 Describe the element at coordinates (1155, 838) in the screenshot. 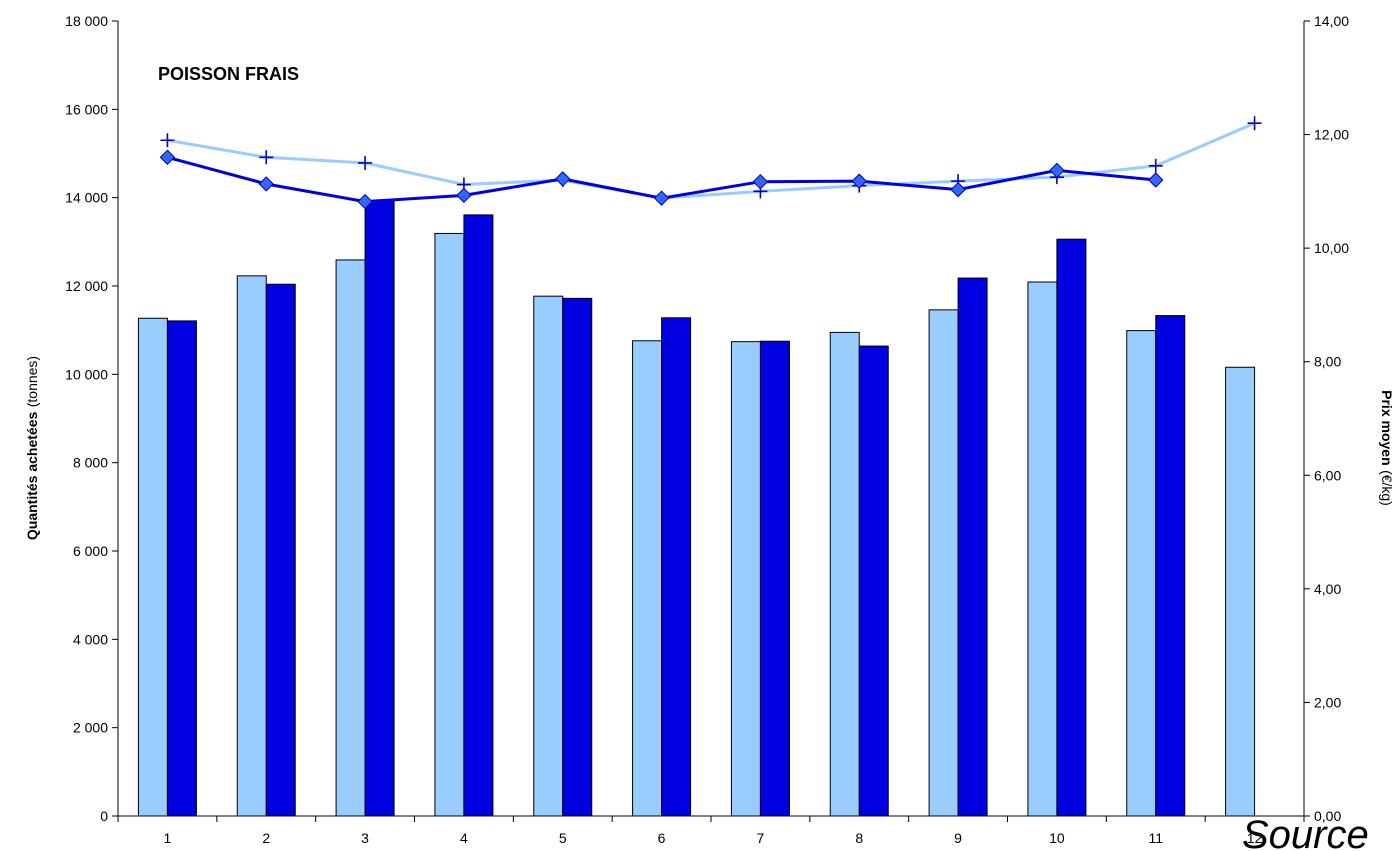

I see `x-tick-label: 11` at that location.